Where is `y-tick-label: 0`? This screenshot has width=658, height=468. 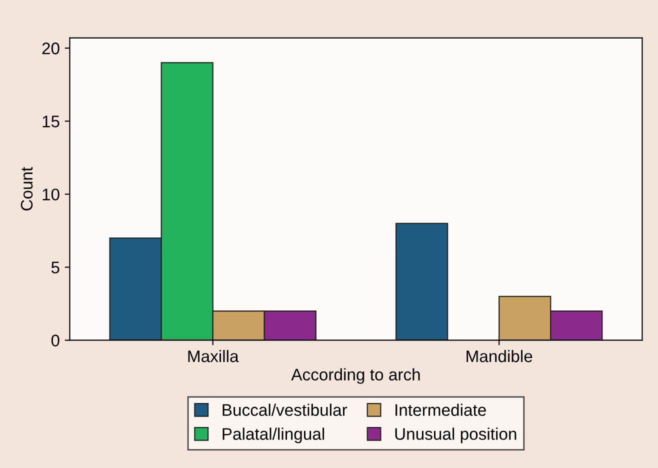 y-tick-label: 0 is located at coordinates (55, 340).